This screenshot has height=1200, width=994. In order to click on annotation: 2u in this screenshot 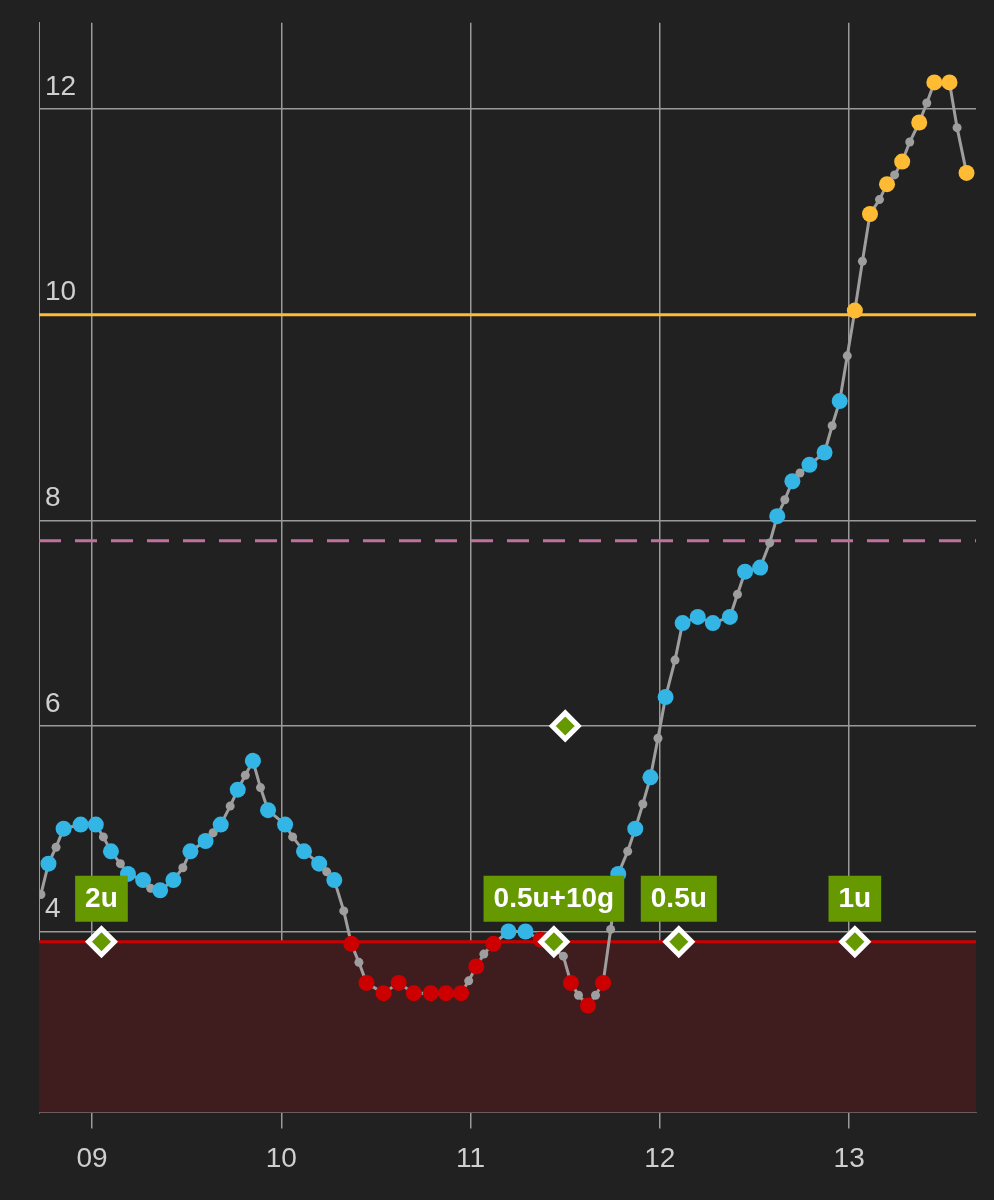, I will do `click(101, 898)`.